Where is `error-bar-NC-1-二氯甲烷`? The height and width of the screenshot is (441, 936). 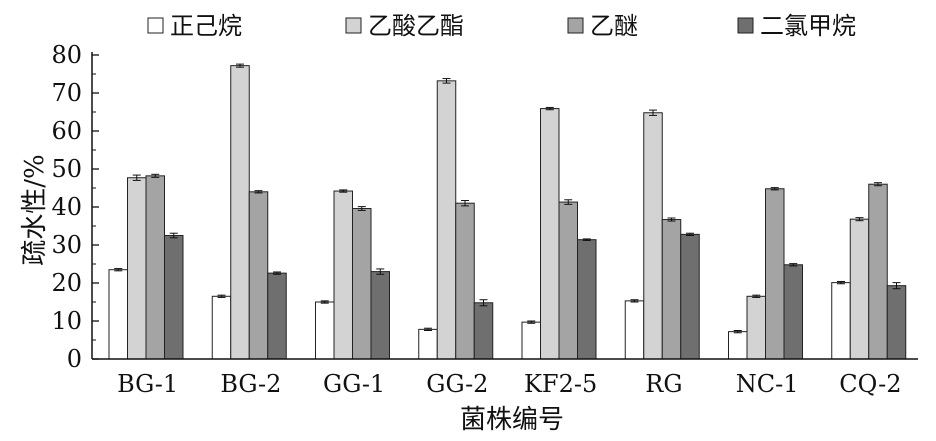
error-bar-NC-1-二氯甲烷 is located at coordinates (793, 265).